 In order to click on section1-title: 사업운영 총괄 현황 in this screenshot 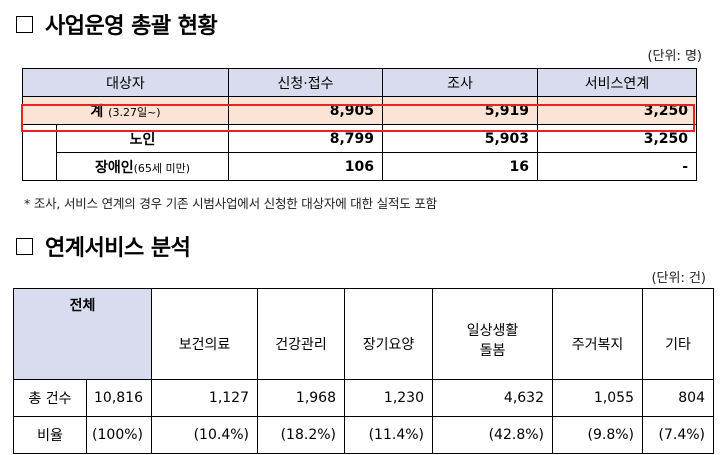, I will do `click(131, 26)`.